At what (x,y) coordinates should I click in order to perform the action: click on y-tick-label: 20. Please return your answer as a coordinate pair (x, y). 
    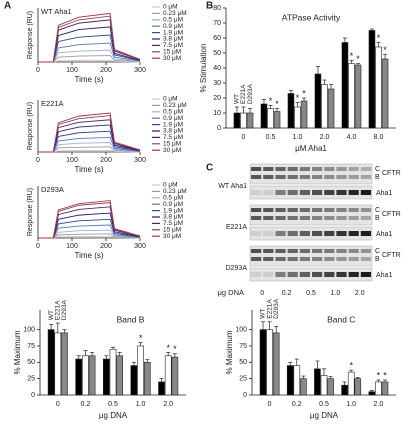
    Looking at the image, I should click on (217, 98).